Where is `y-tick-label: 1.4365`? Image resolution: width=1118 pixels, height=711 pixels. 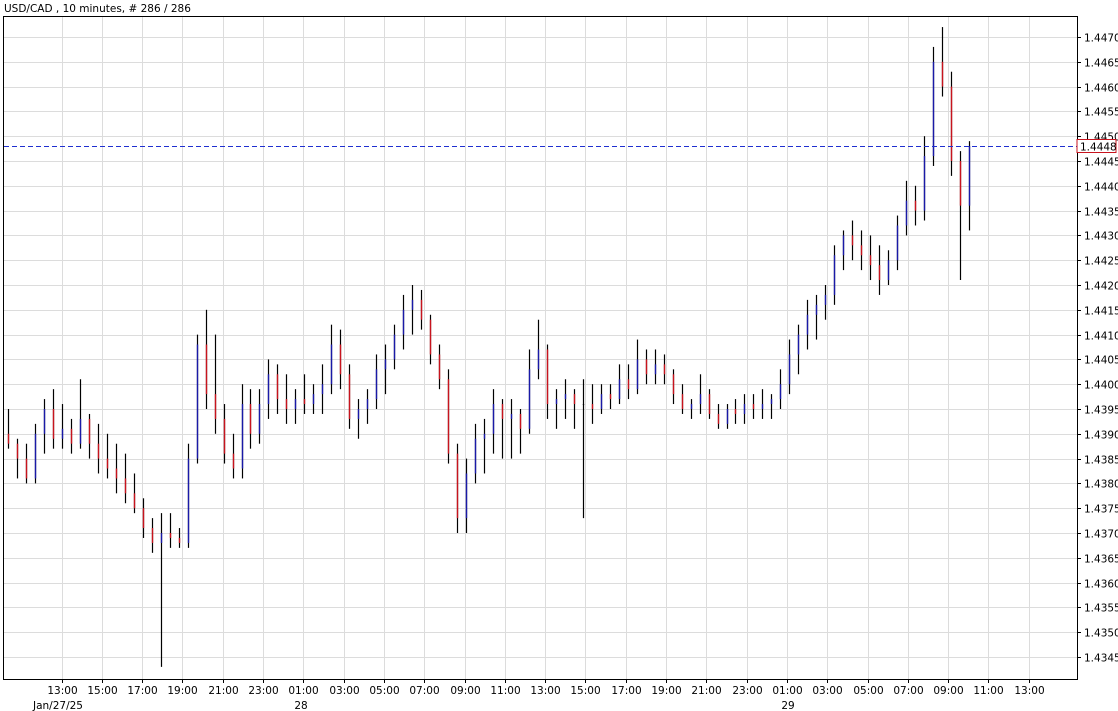
y-tick-label: 1.4365 is located at coordinates (1101, 560).